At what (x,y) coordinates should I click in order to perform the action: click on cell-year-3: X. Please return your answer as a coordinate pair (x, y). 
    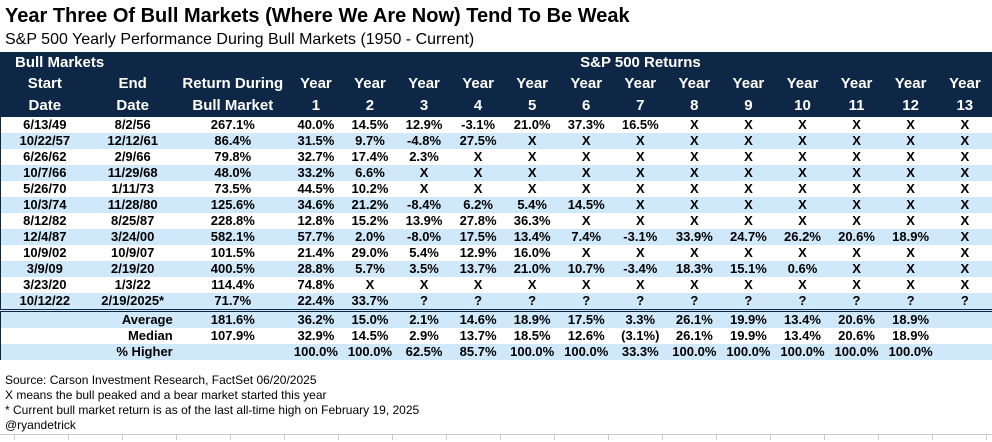
    Looking at the image, I should click on (424, 172).